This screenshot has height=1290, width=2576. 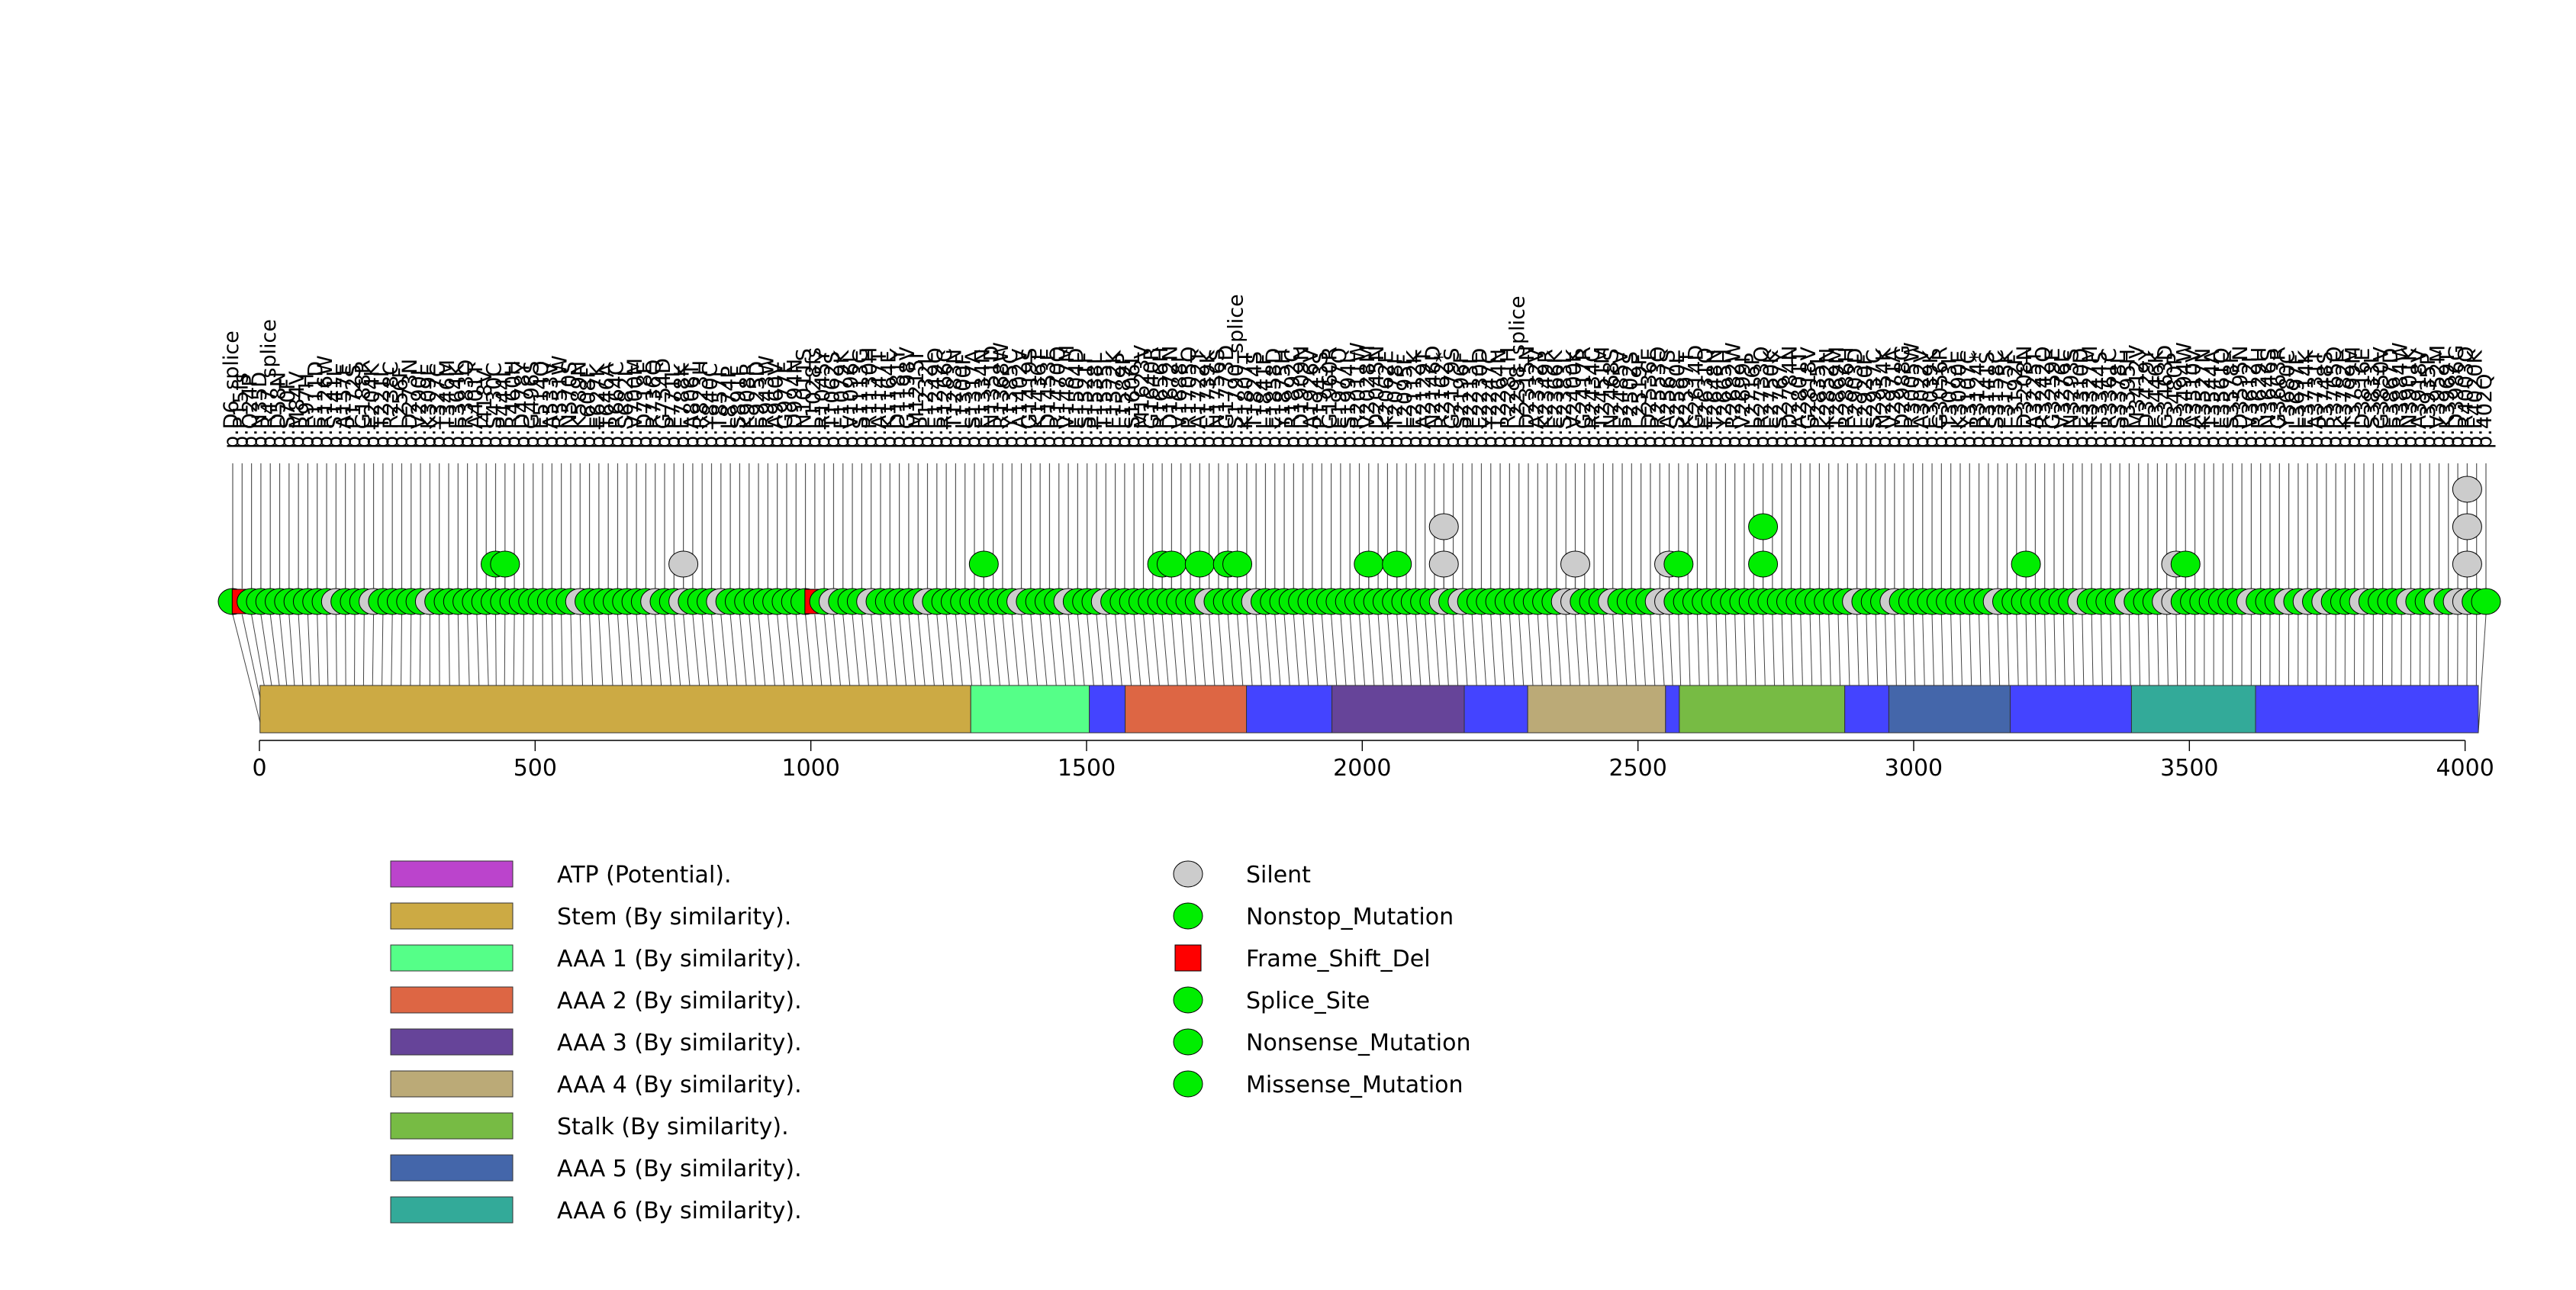 I want to click on mutation-label: p.E1739K, so click(x=1208, y=399).